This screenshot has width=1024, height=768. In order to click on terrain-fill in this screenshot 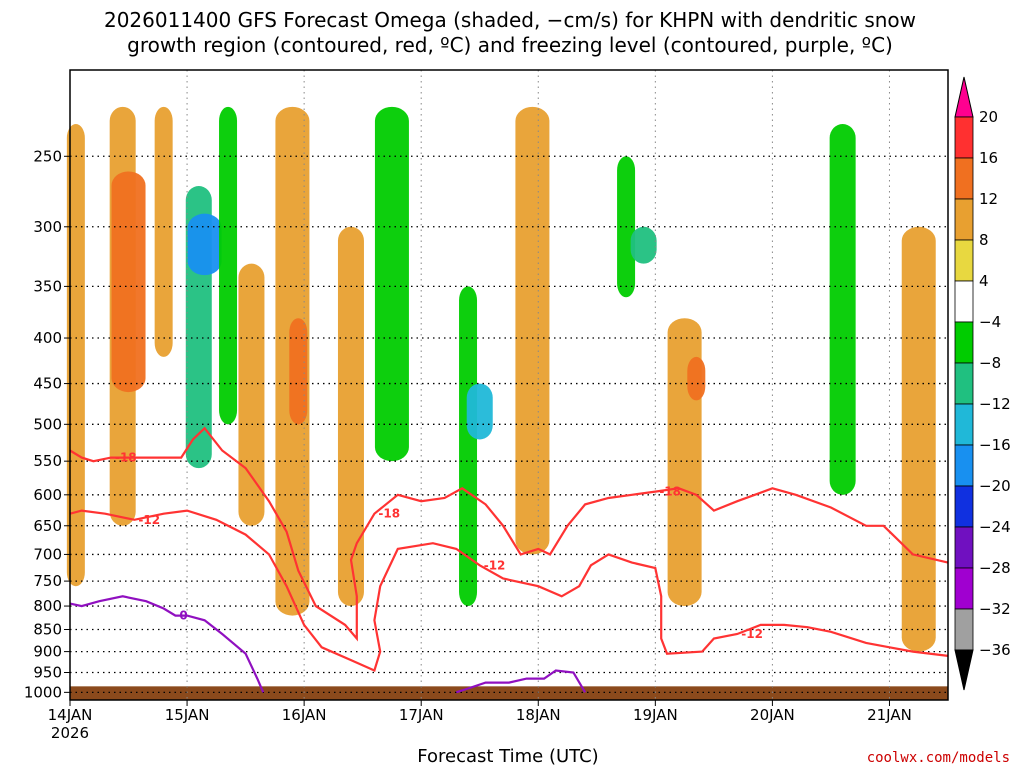, I will do `click(509, 693)`.